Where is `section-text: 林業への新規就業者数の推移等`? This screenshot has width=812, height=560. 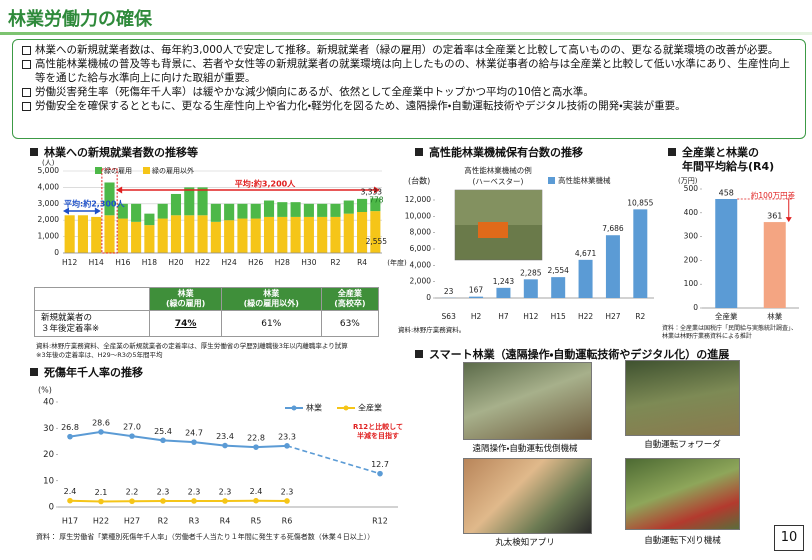
section-text: 林業への新規就業者数の推移等 is located at coordinates (121, 152).